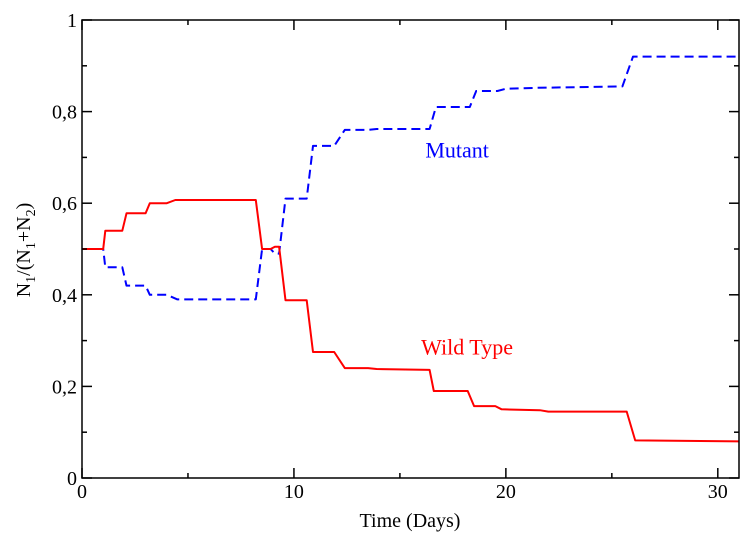 This screenshot has height=543, width=752. What do you see at coordinates (24, 290) in the screenshot?
I see `y-axis-label-part: N` at bounding box center [24, 290].